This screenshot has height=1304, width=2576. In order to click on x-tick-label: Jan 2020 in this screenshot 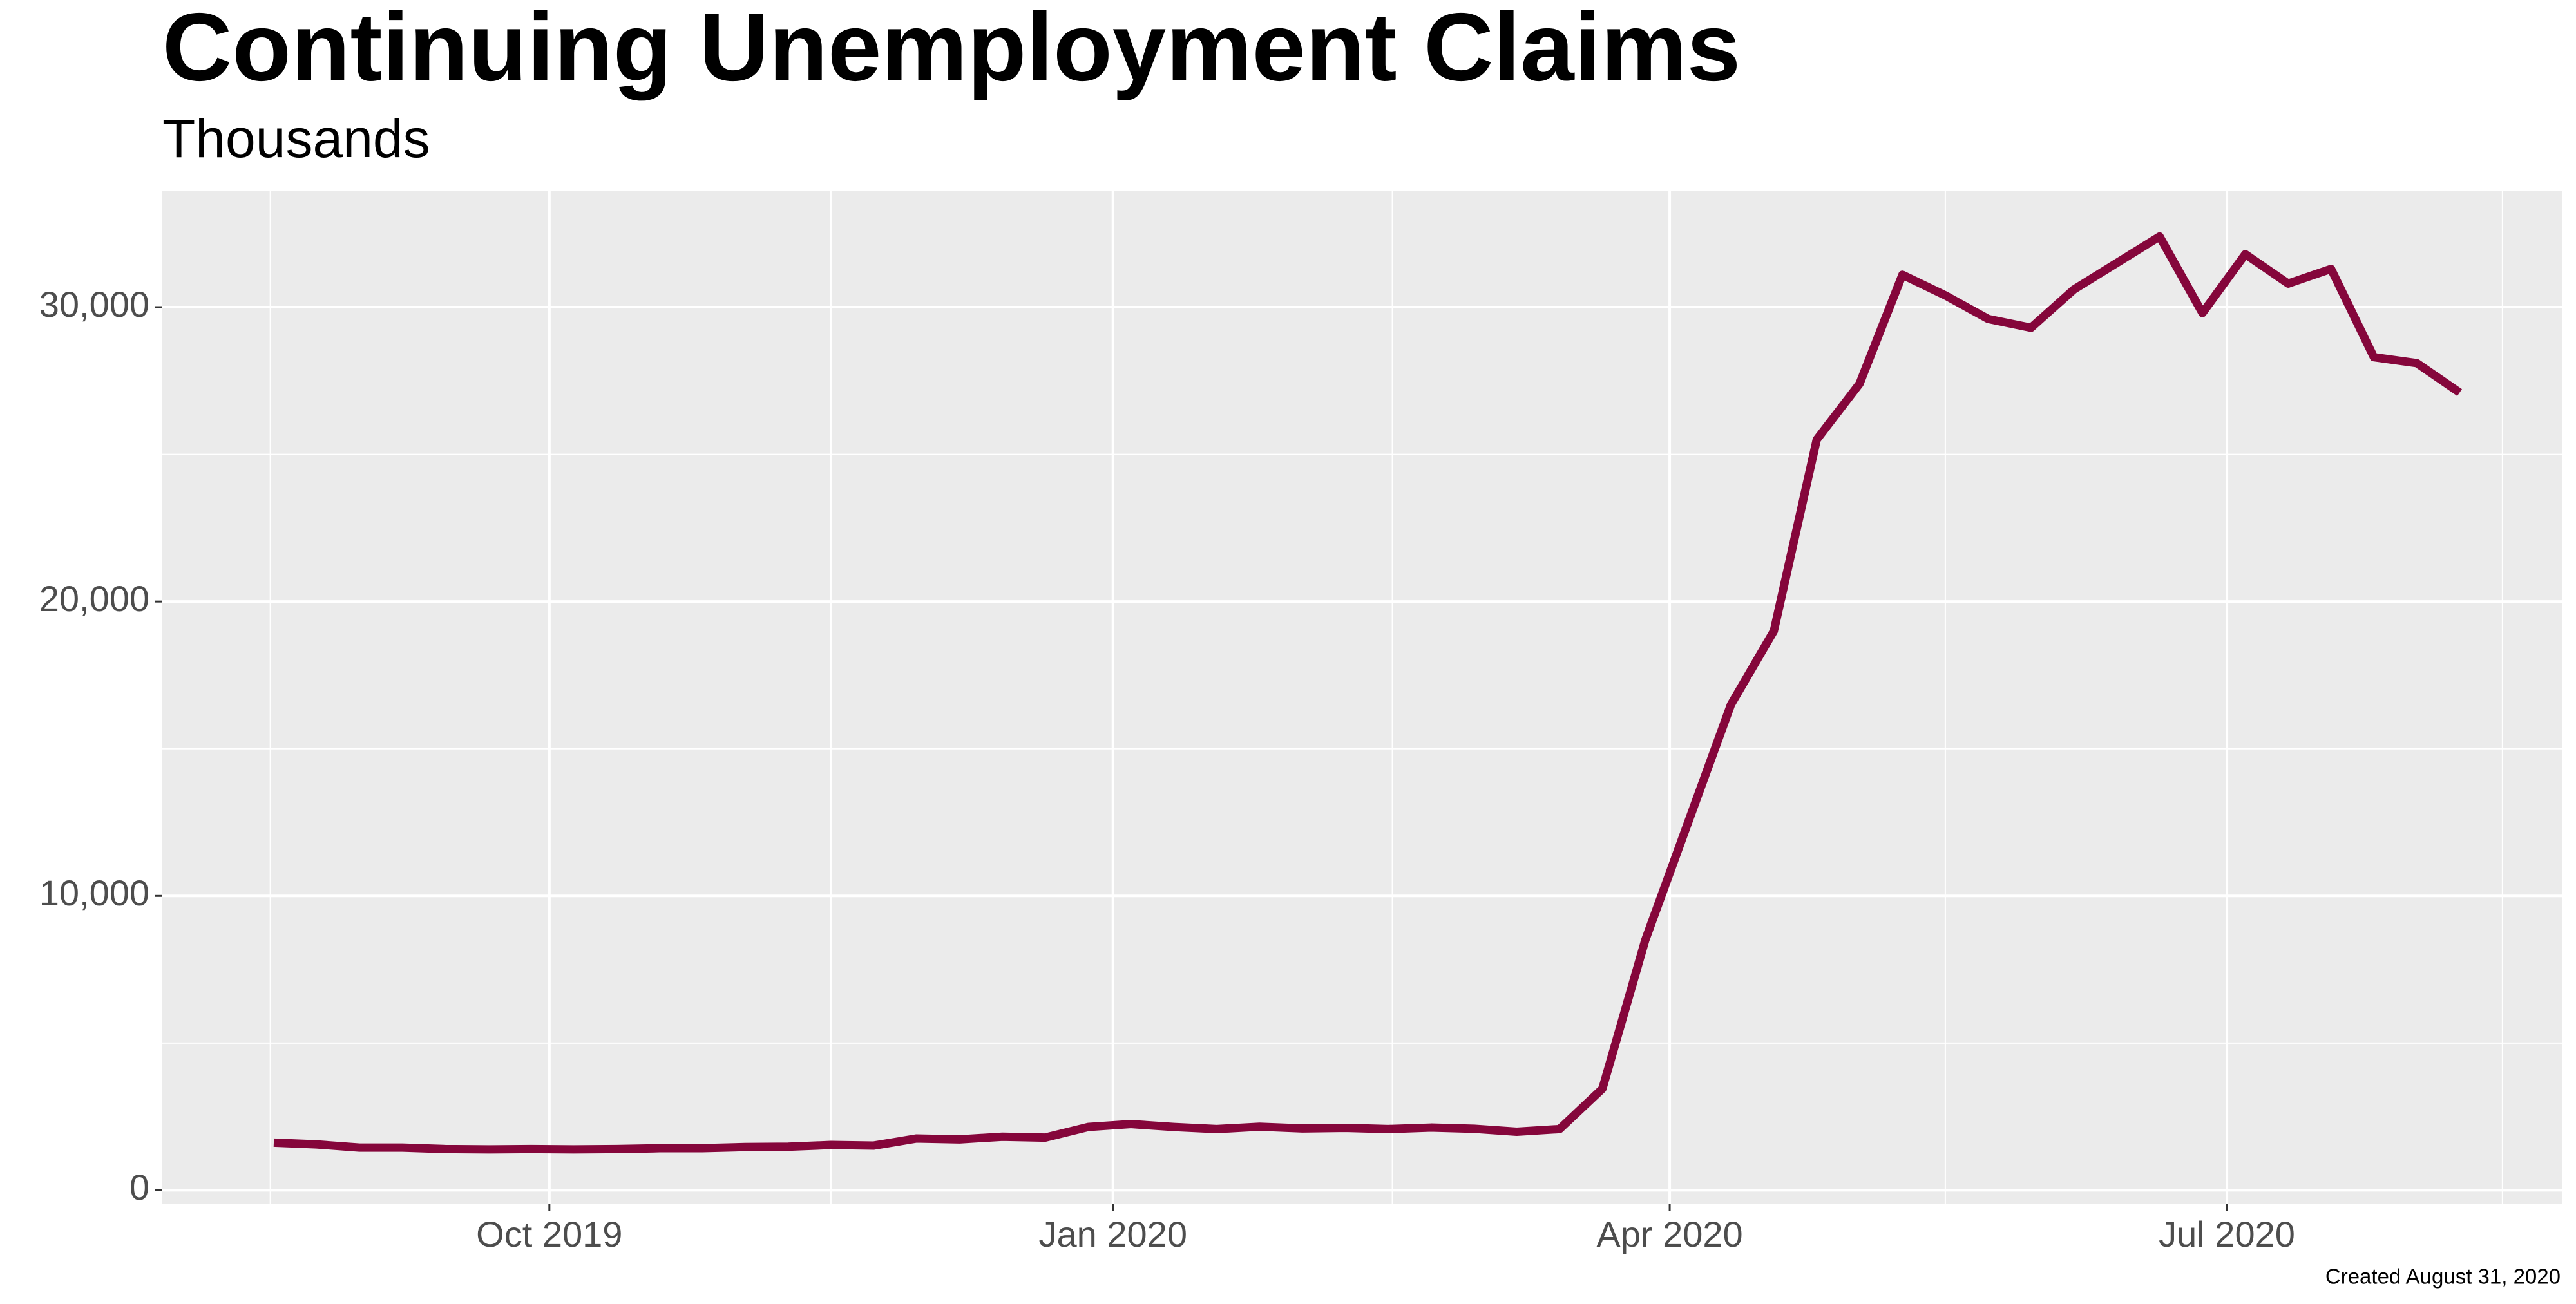, I will do `click(1113, 1234)`.